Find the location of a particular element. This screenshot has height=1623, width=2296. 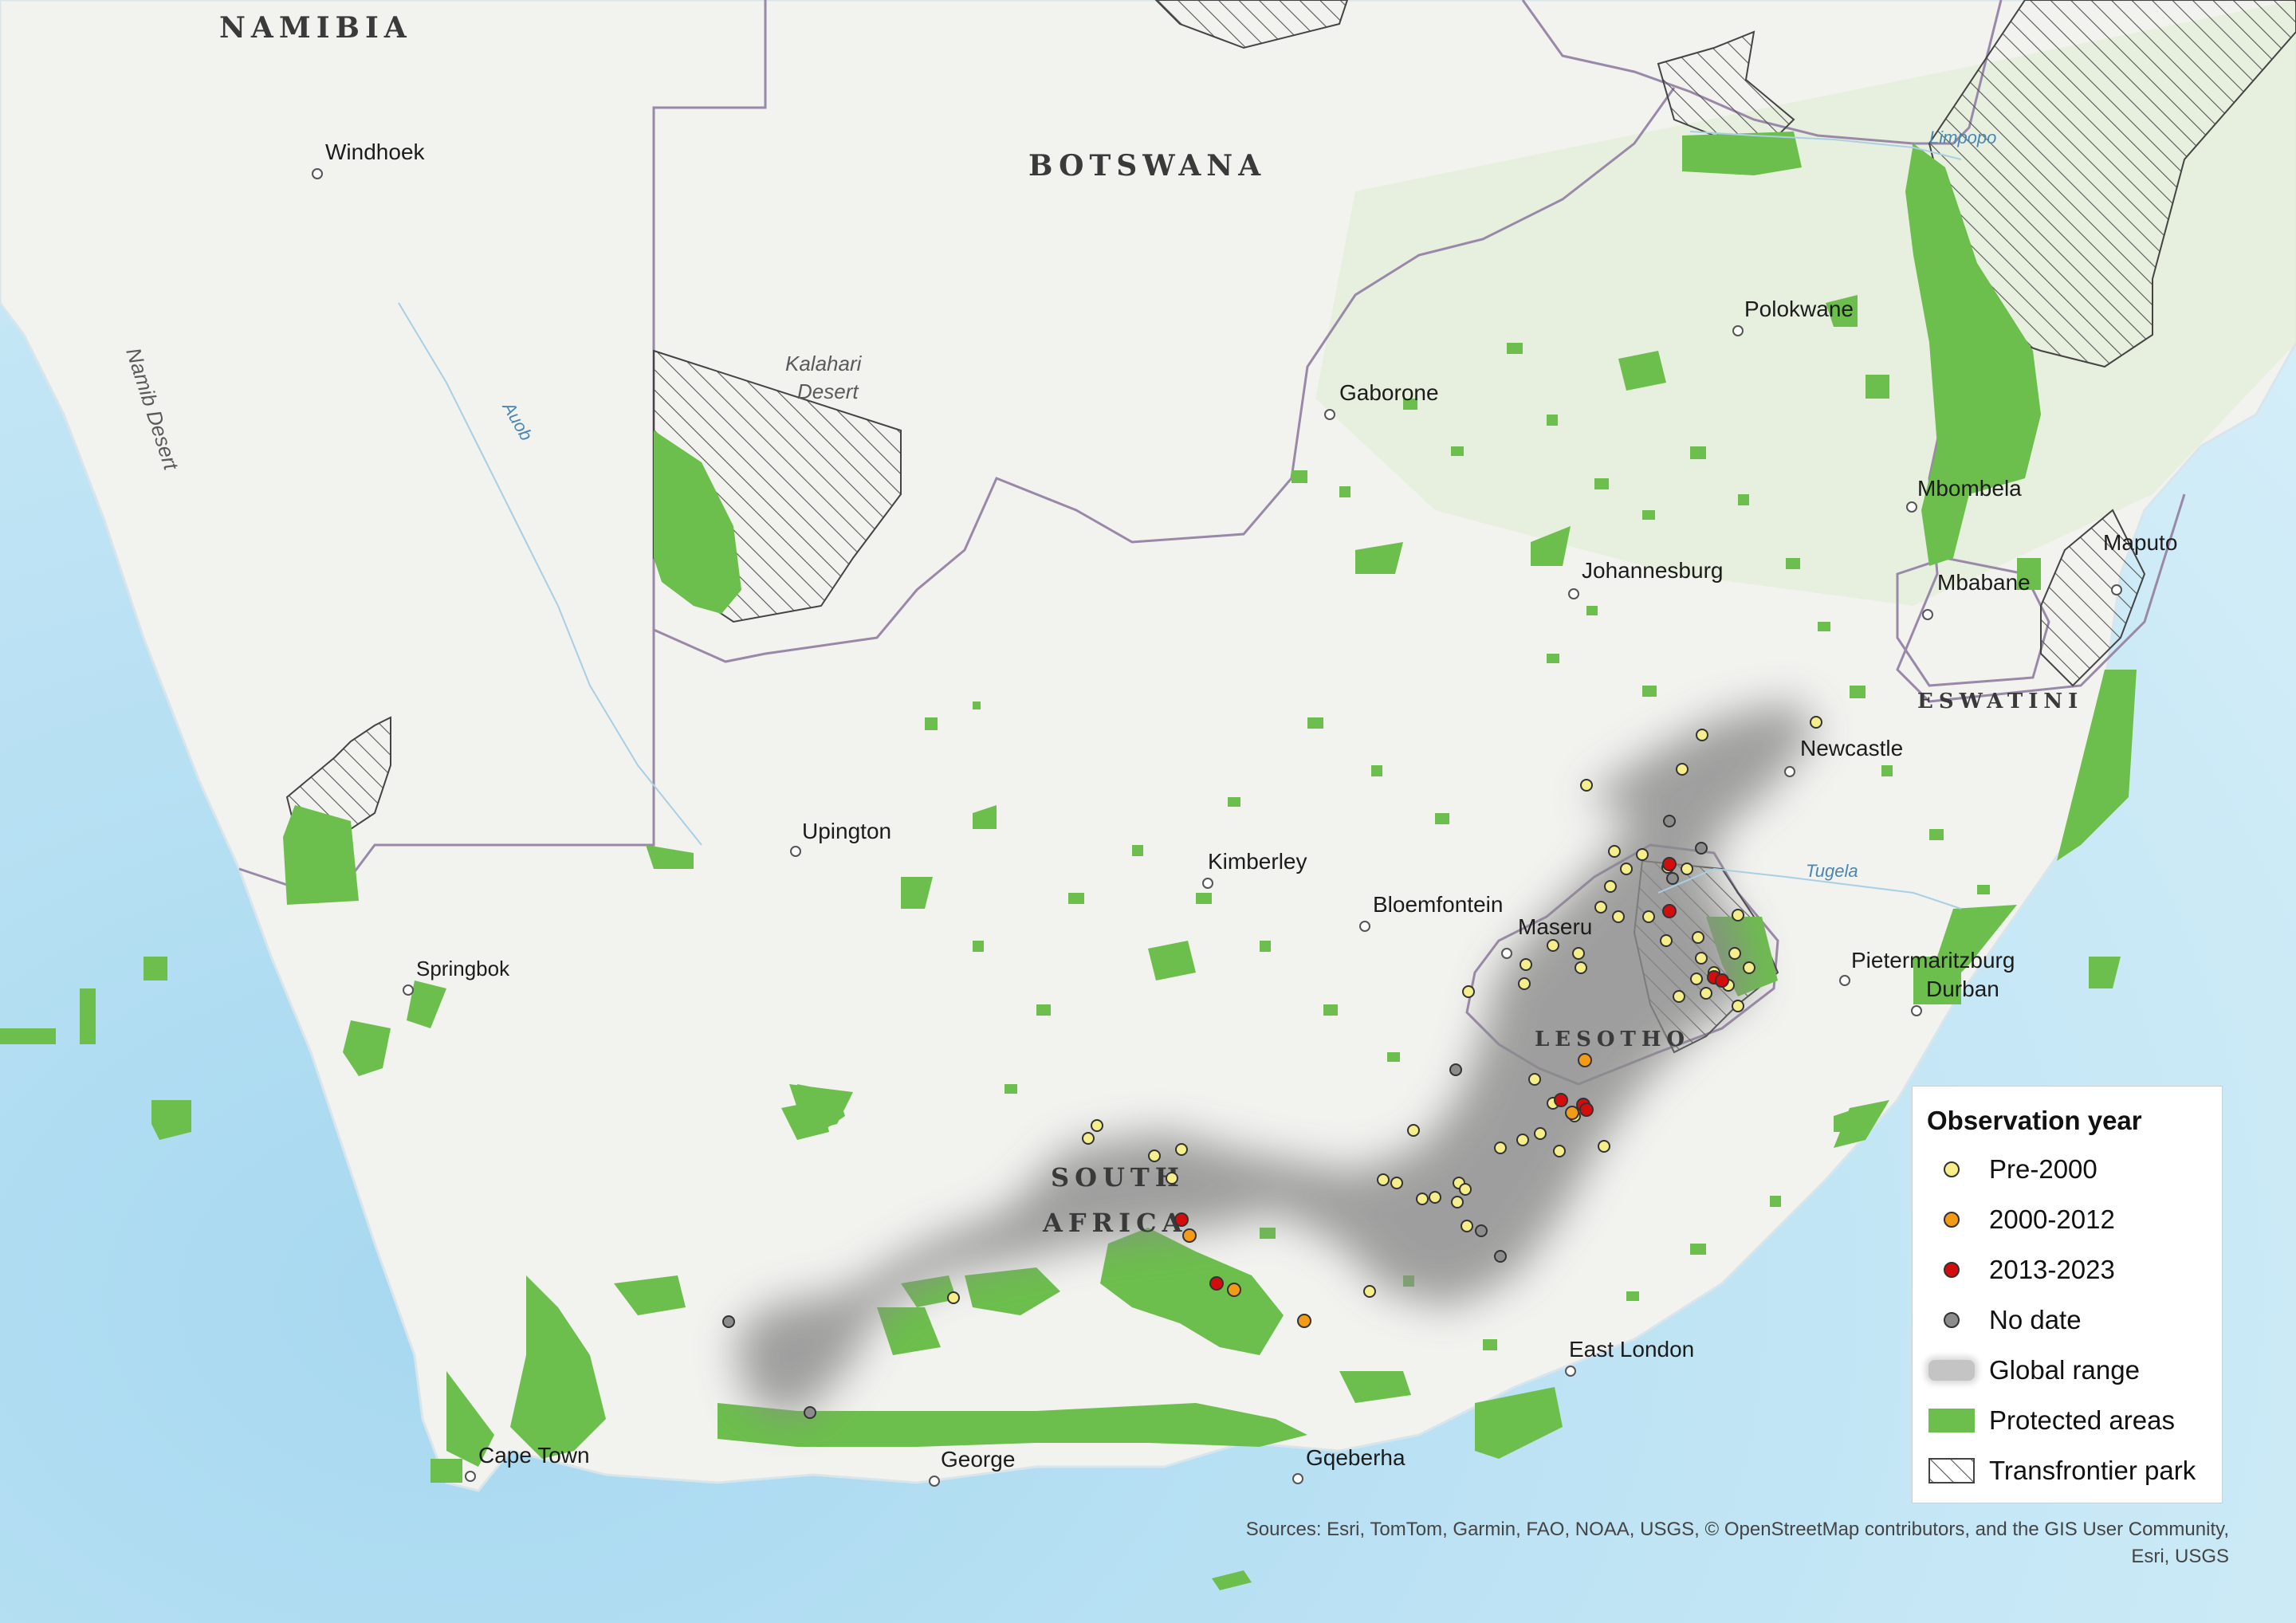

legend-swatch-global-range is located at coordinates (1952, 1370).